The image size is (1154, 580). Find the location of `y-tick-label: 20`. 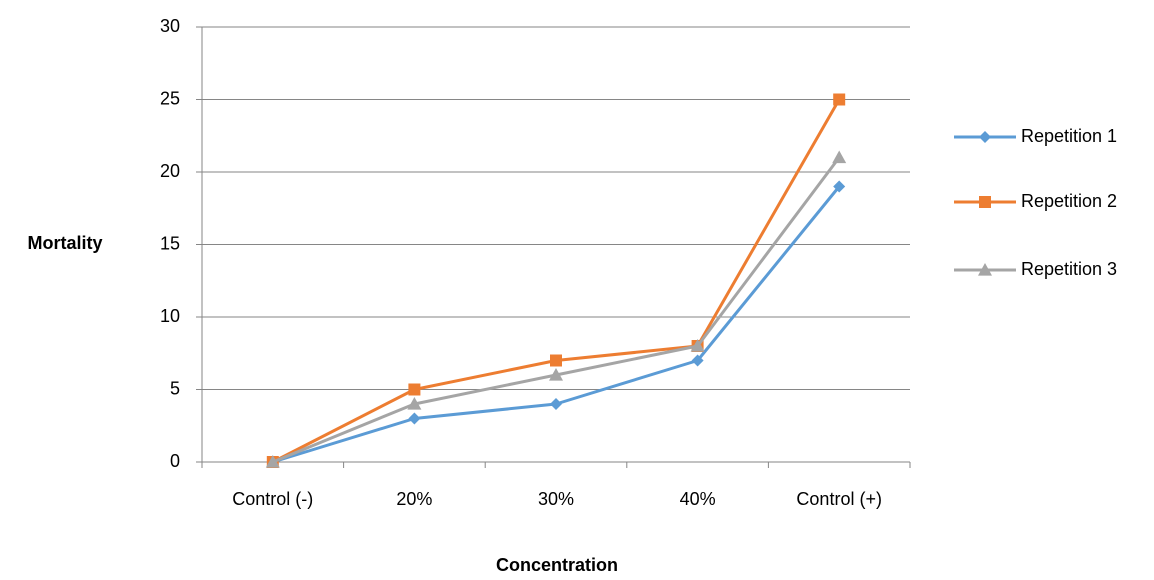

y-tick-label: 20 is located at coordinates (170, 171).